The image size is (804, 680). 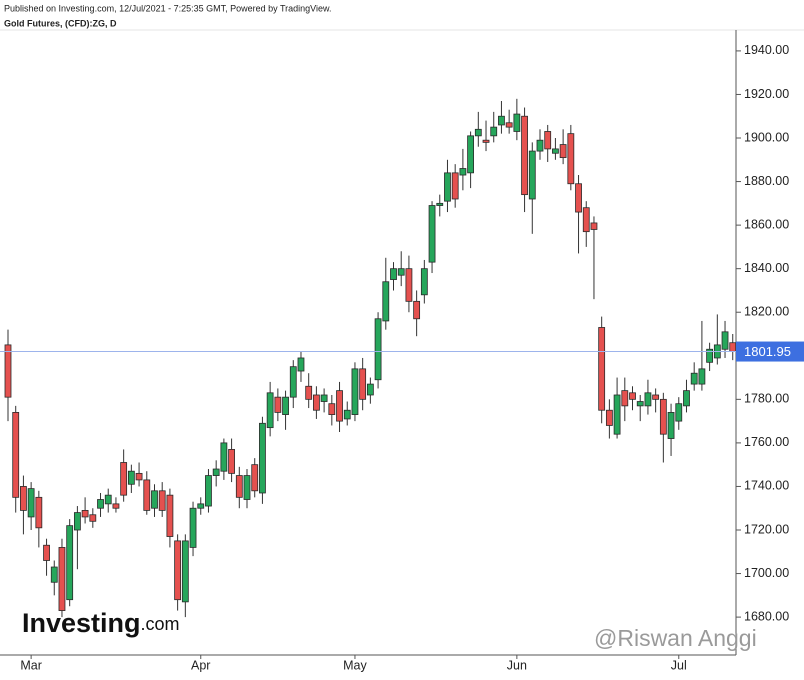 I want to click on brand-suffix: .com, so click(x=160, y=624).